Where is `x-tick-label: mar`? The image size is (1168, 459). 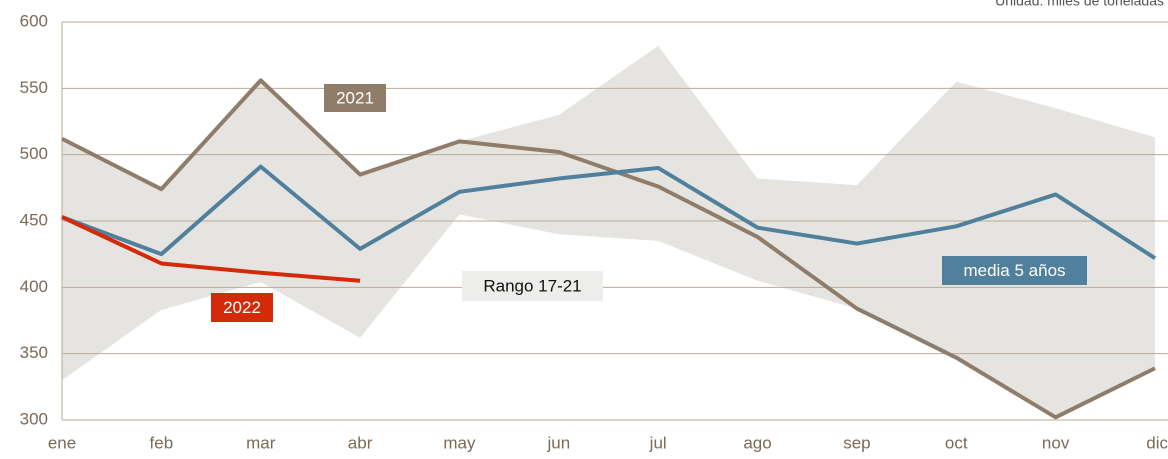
x-tick-label: mar is located at coordinates (261, 442).